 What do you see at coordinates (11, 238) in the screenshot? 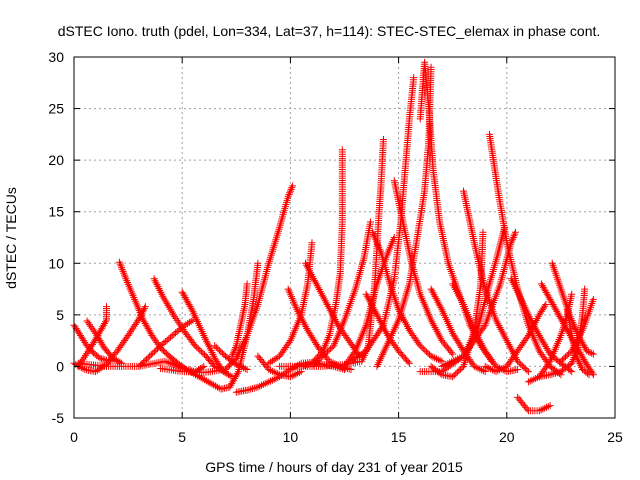
I see `y-axis-title: dSTEC / TECUs` at bounding box center [11, 238].